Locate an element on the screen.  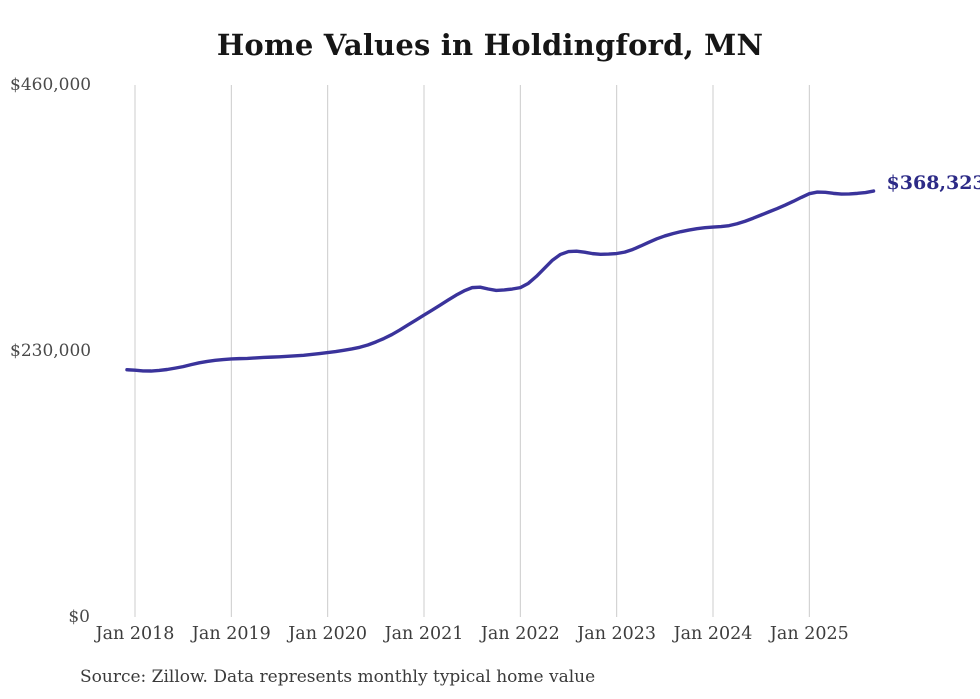
current-value-label: $368,323 is located at coordinates (933, 183).